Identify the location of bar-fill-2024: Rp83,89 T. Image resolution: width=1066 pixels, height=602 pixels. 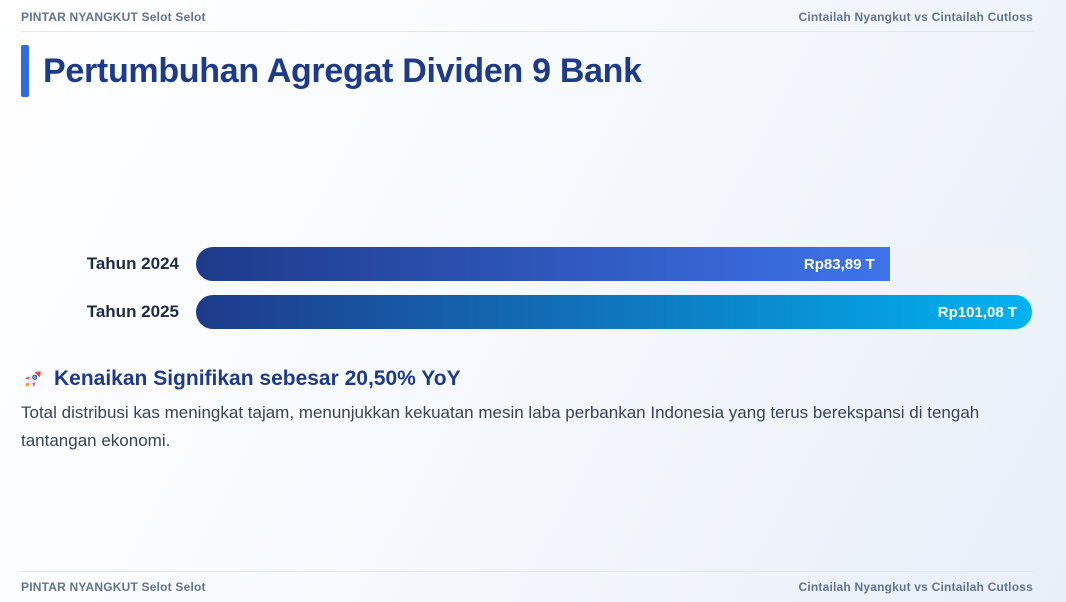
(543, 264).